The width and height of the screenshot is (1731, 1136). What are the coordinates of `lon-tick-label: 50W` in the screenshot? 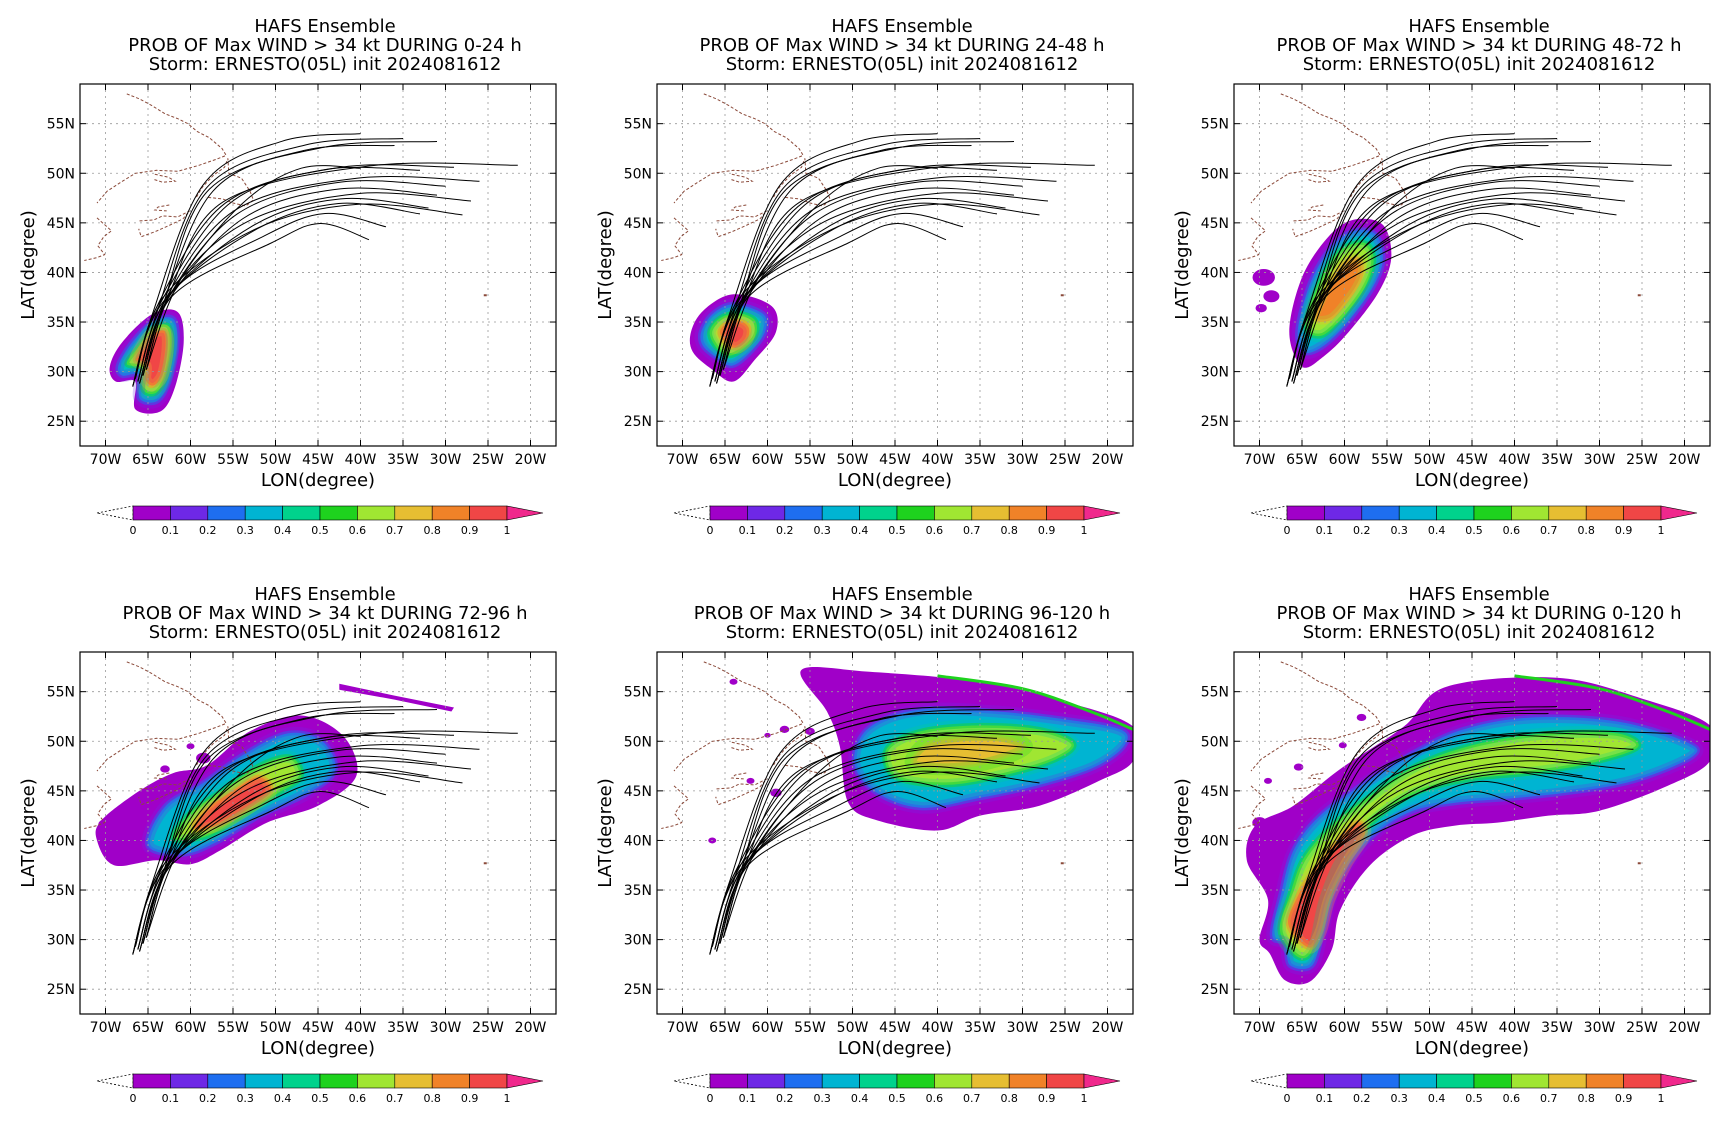 It's located at (276, 1028).